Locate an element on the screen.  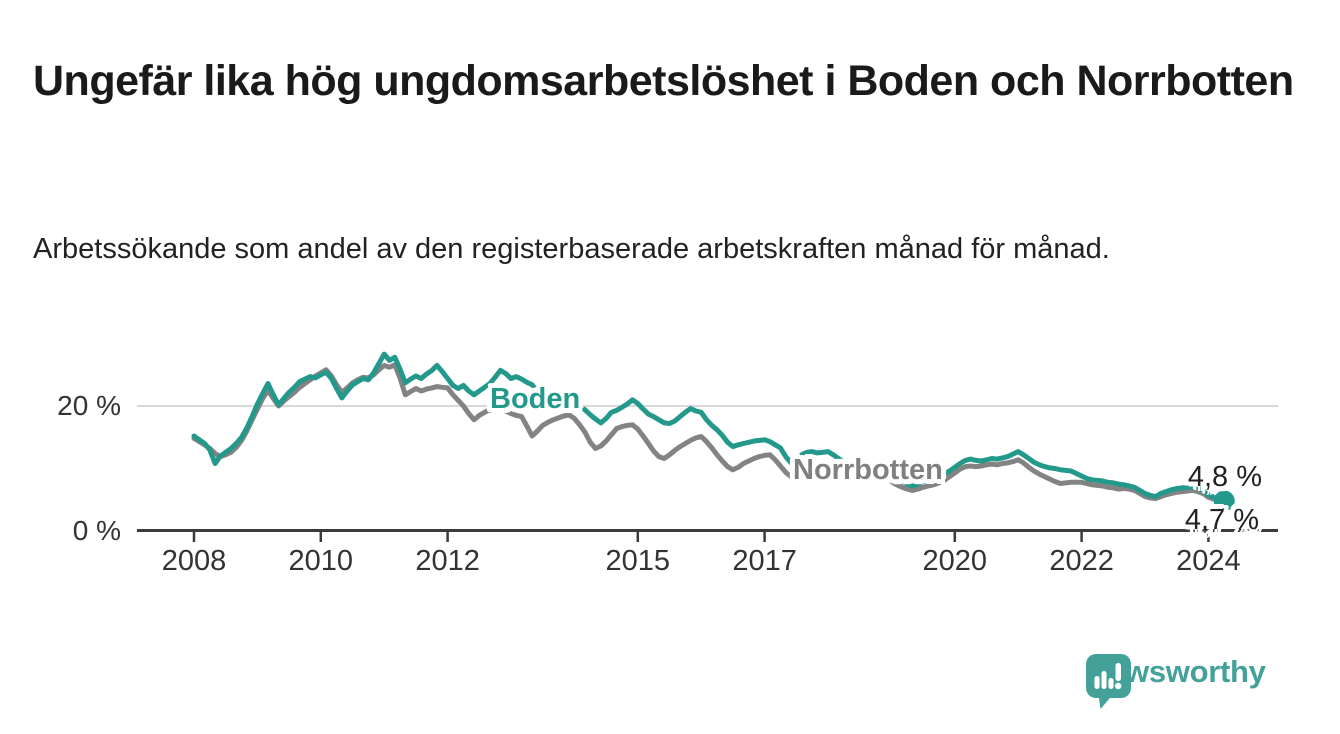
y-tick-label-0: 0 % is located at coordinates (97, 530).